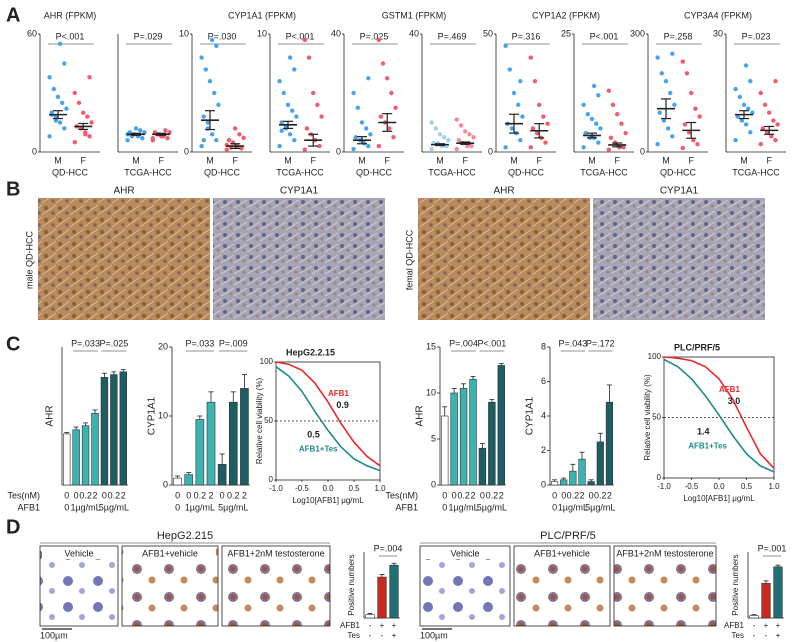 The height and width of the screenshot is (642, 794). I want to click on image-label: AFB1+2nM testosterone, so click(275, 553).